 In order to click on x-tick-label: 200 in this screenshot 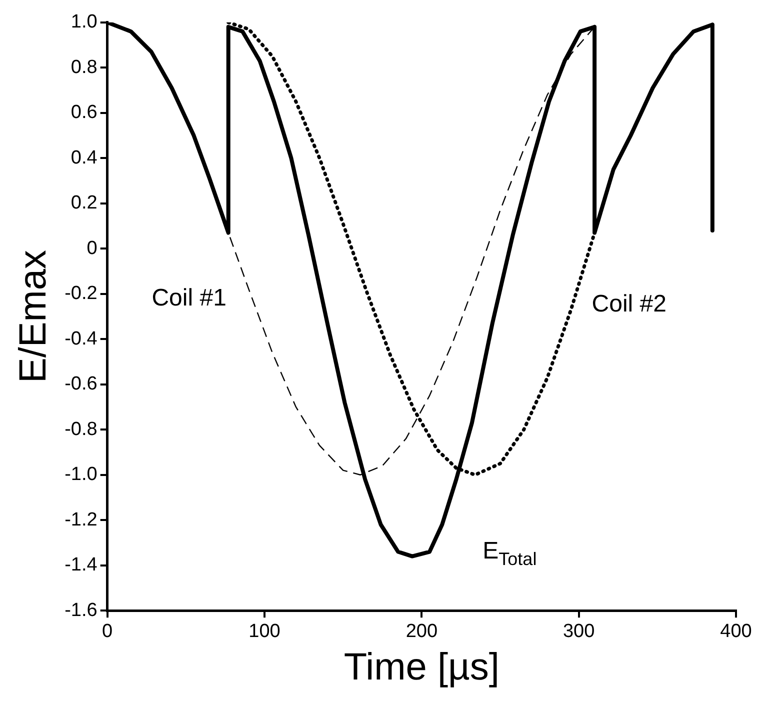, I will do `click(422, 631)`.